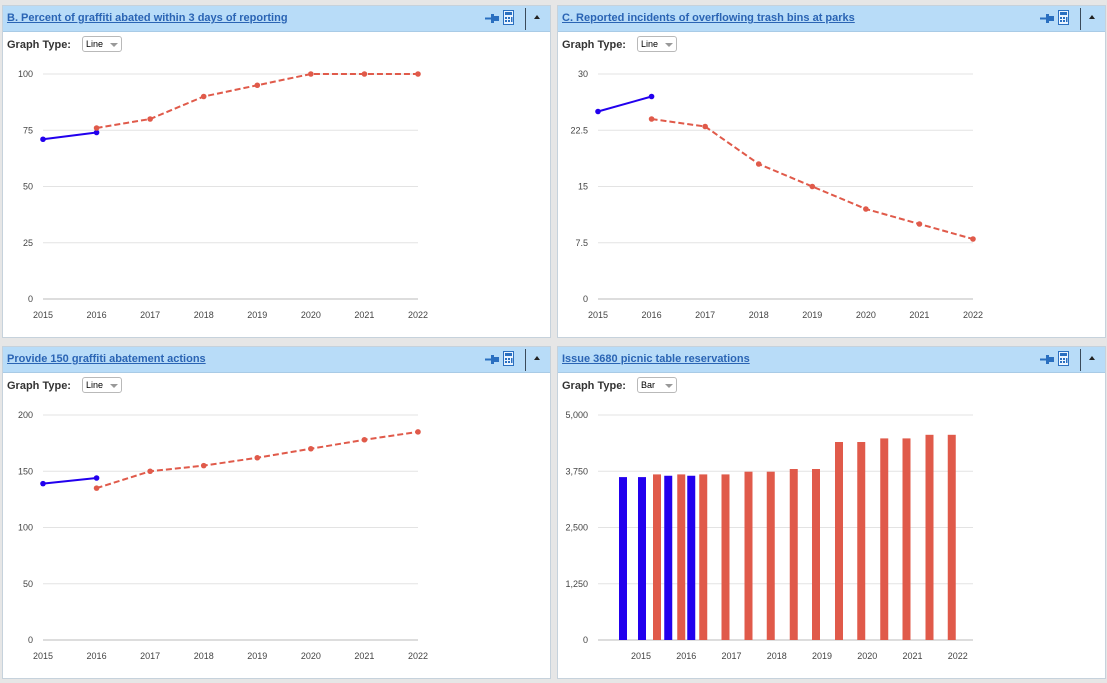  I want to click on y-tick-label: 75, so click(28, 130).